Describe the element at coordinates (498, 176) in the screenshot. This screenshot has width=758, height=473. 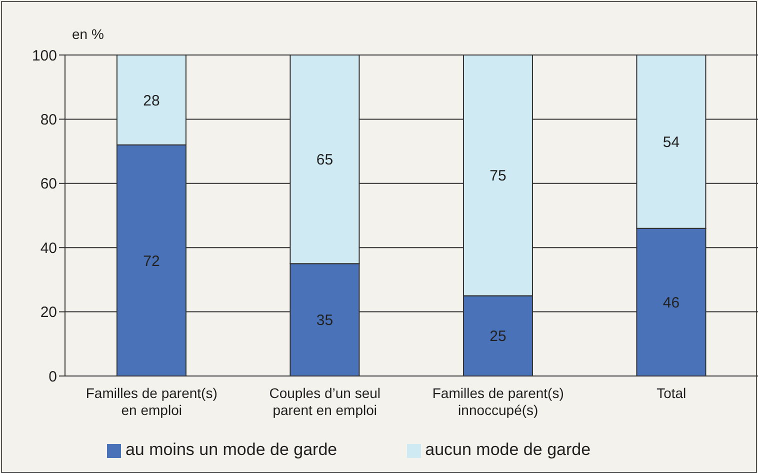
I see `data-label: 75` at that location.